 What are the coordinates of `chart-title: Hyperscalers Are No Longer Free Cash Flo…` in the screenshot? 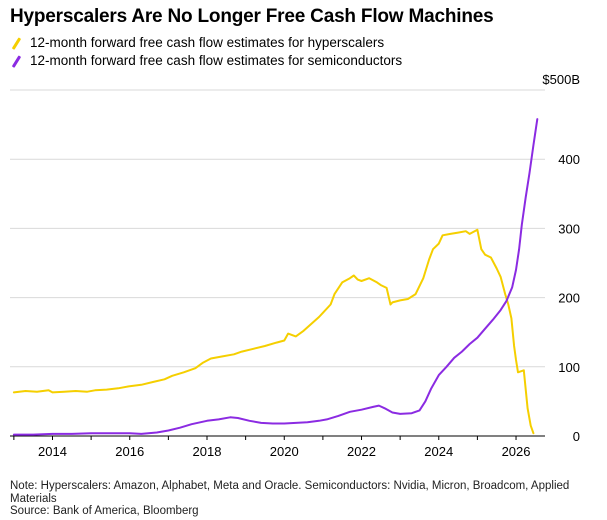 It's located at (252, 16).